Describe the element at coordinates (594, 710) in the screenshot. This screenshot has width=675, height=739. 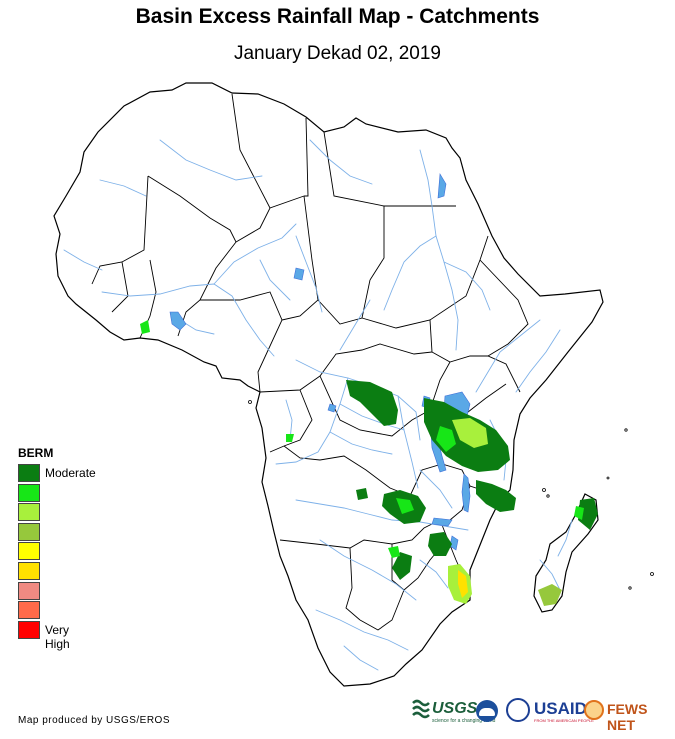
I see `fewsnet-globe-icon` at that location.